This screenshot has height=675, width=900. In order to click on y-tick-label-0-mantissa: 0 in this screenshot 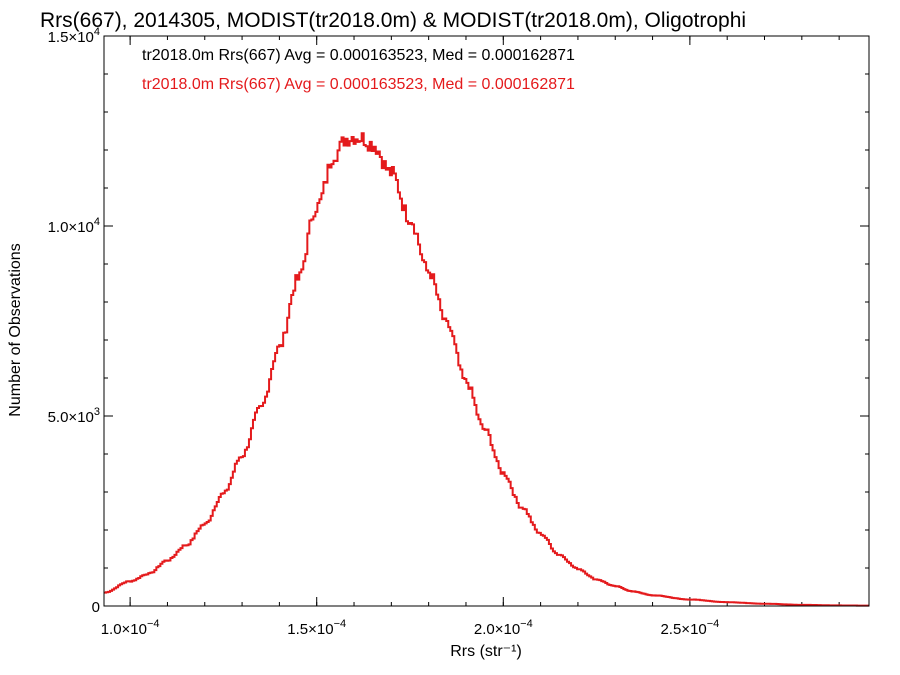, I will do `click(96, 607)`.